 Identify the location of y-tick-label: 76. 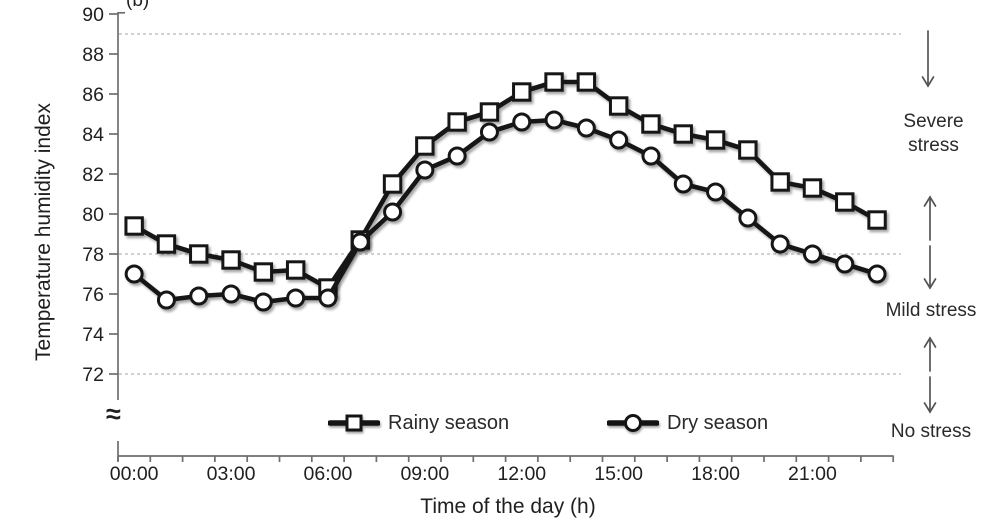
(93, 295).